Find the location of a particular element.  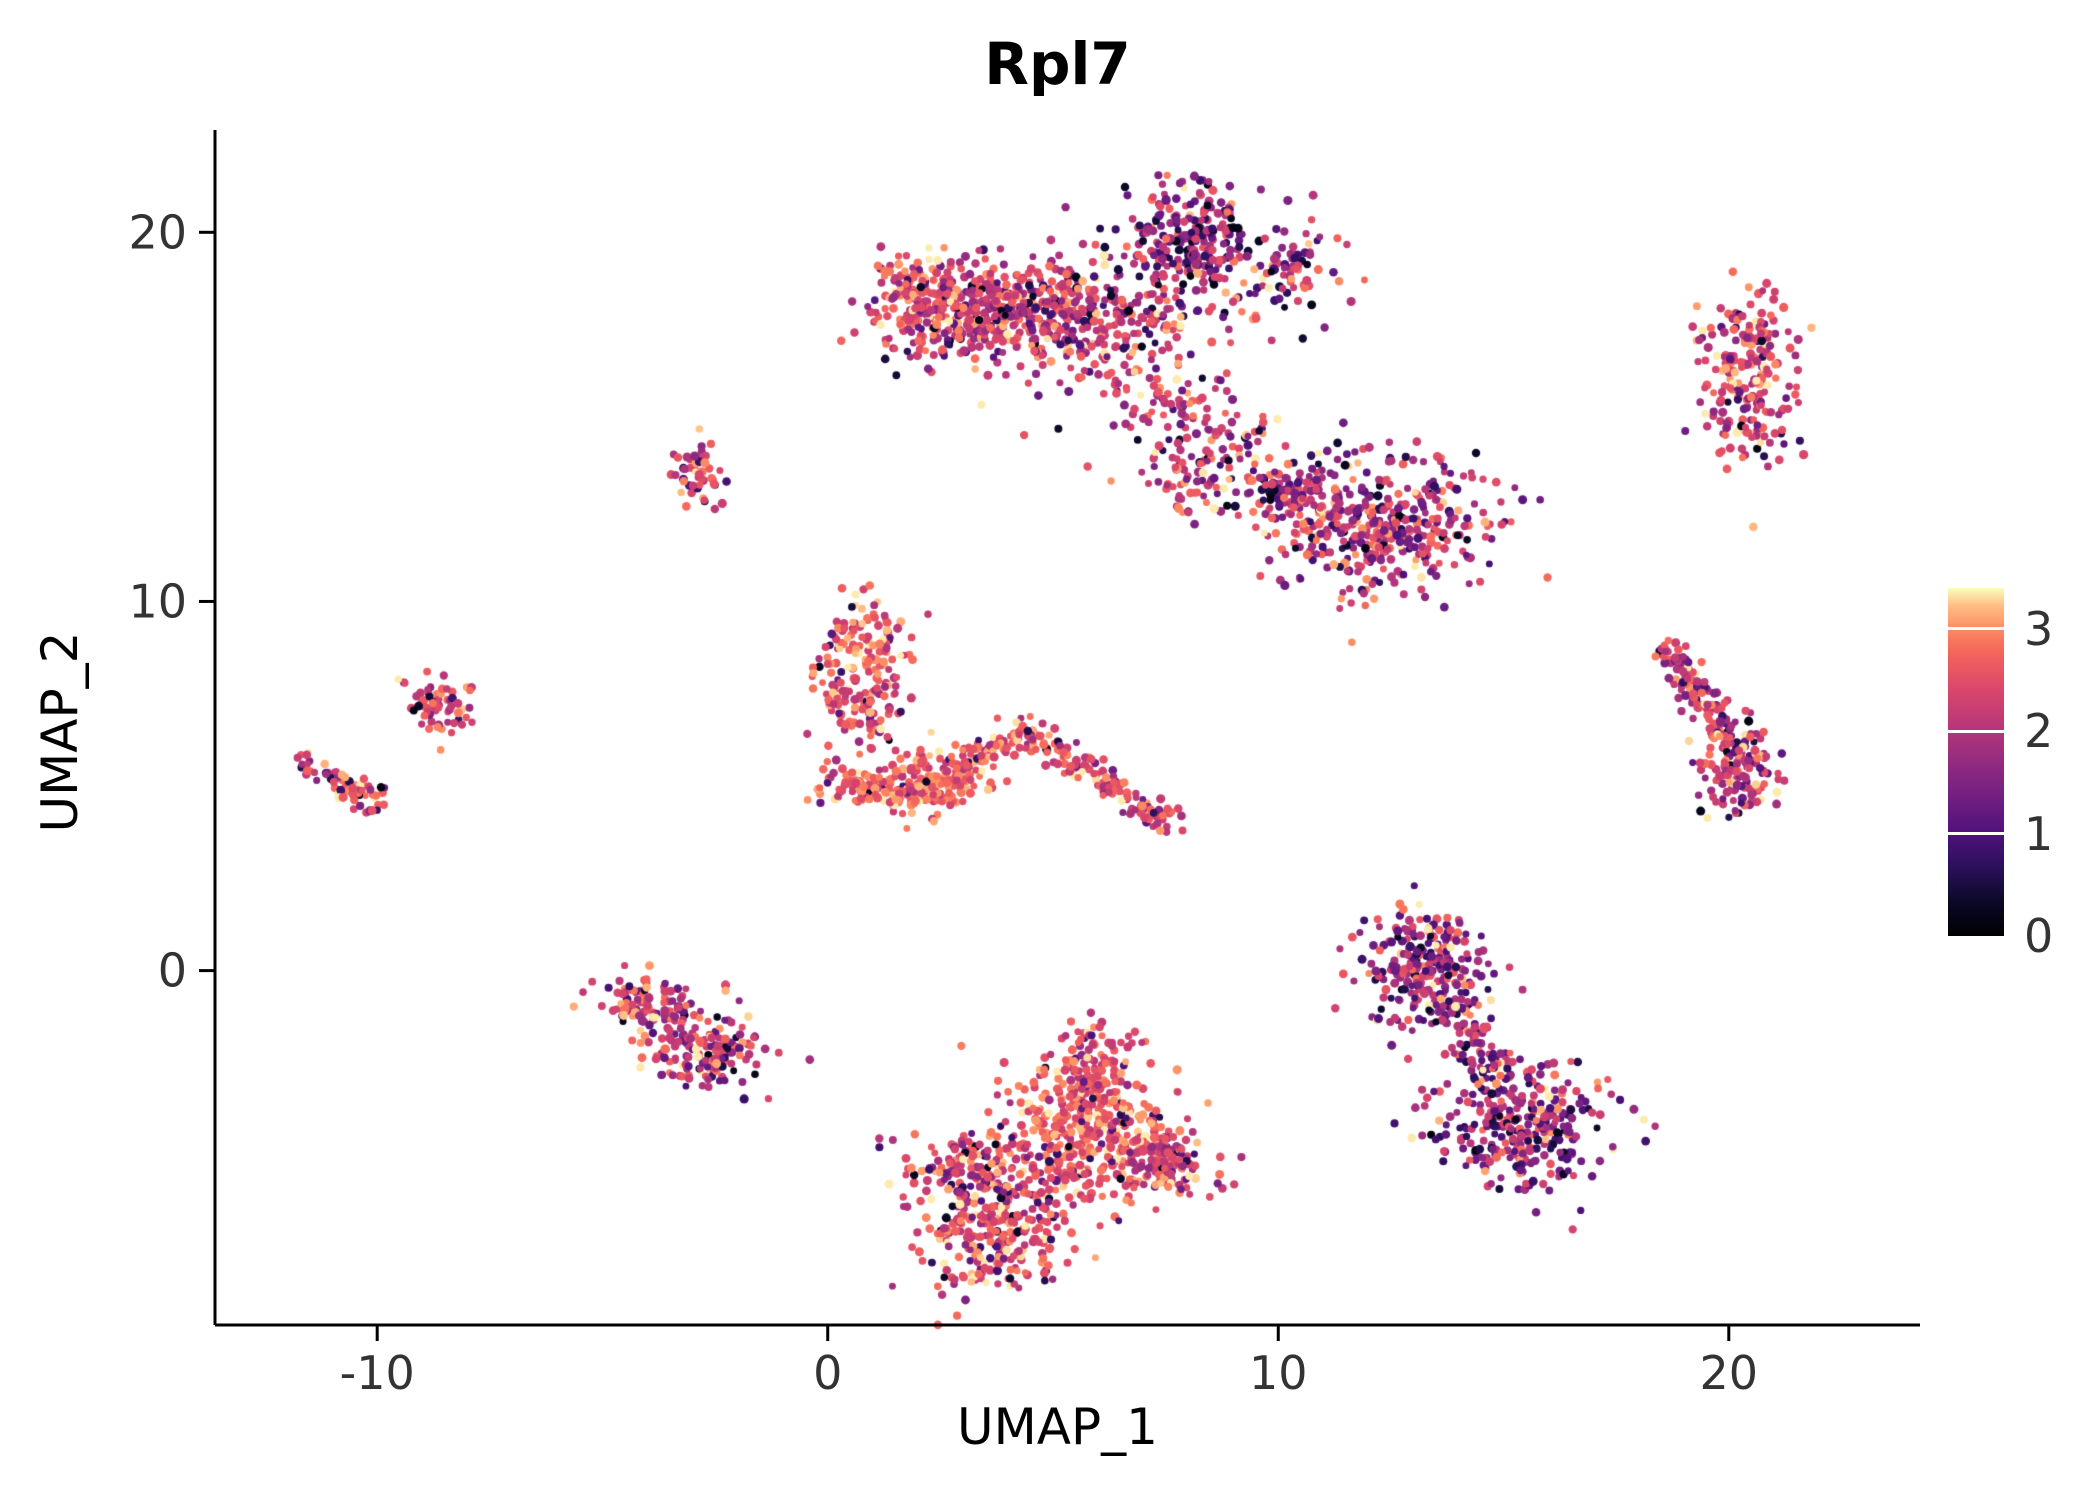

colorbar-tick-label: 3 is located at coordinates (2039, 628).